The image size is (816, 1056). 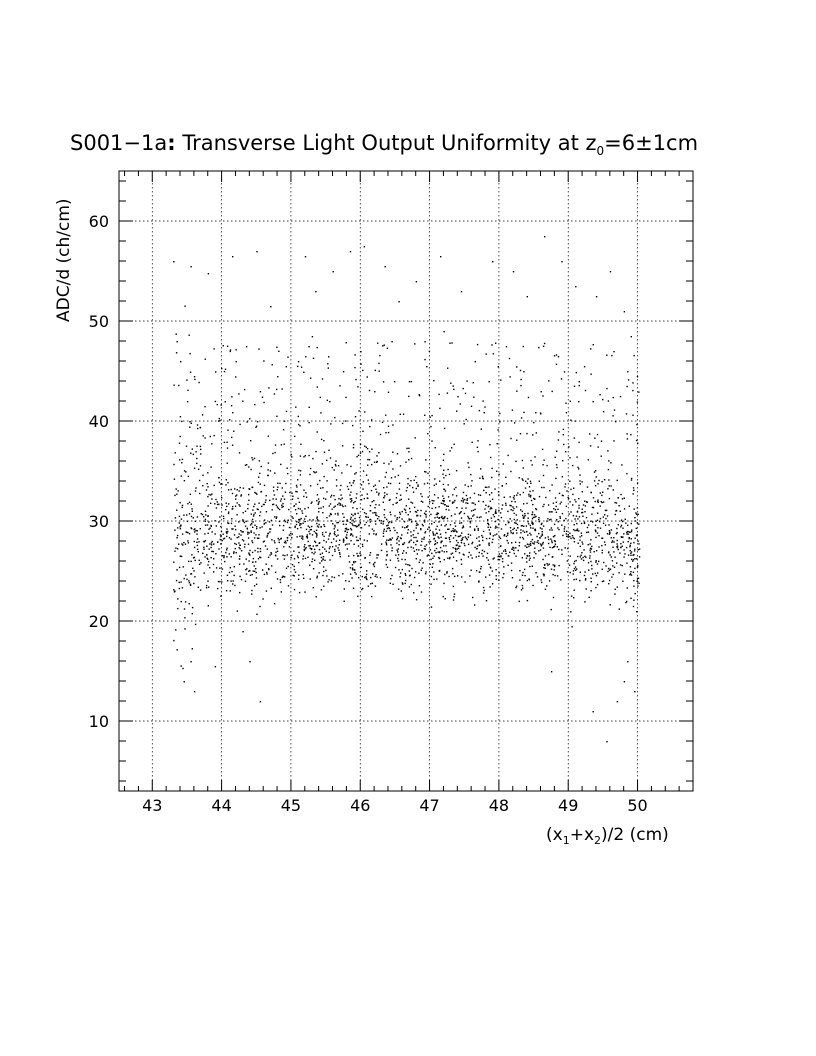 What do you see at coordinates (221, 805) in the screenshot?
I see `x-tick-label: 44` at bounding box center [221, 805].